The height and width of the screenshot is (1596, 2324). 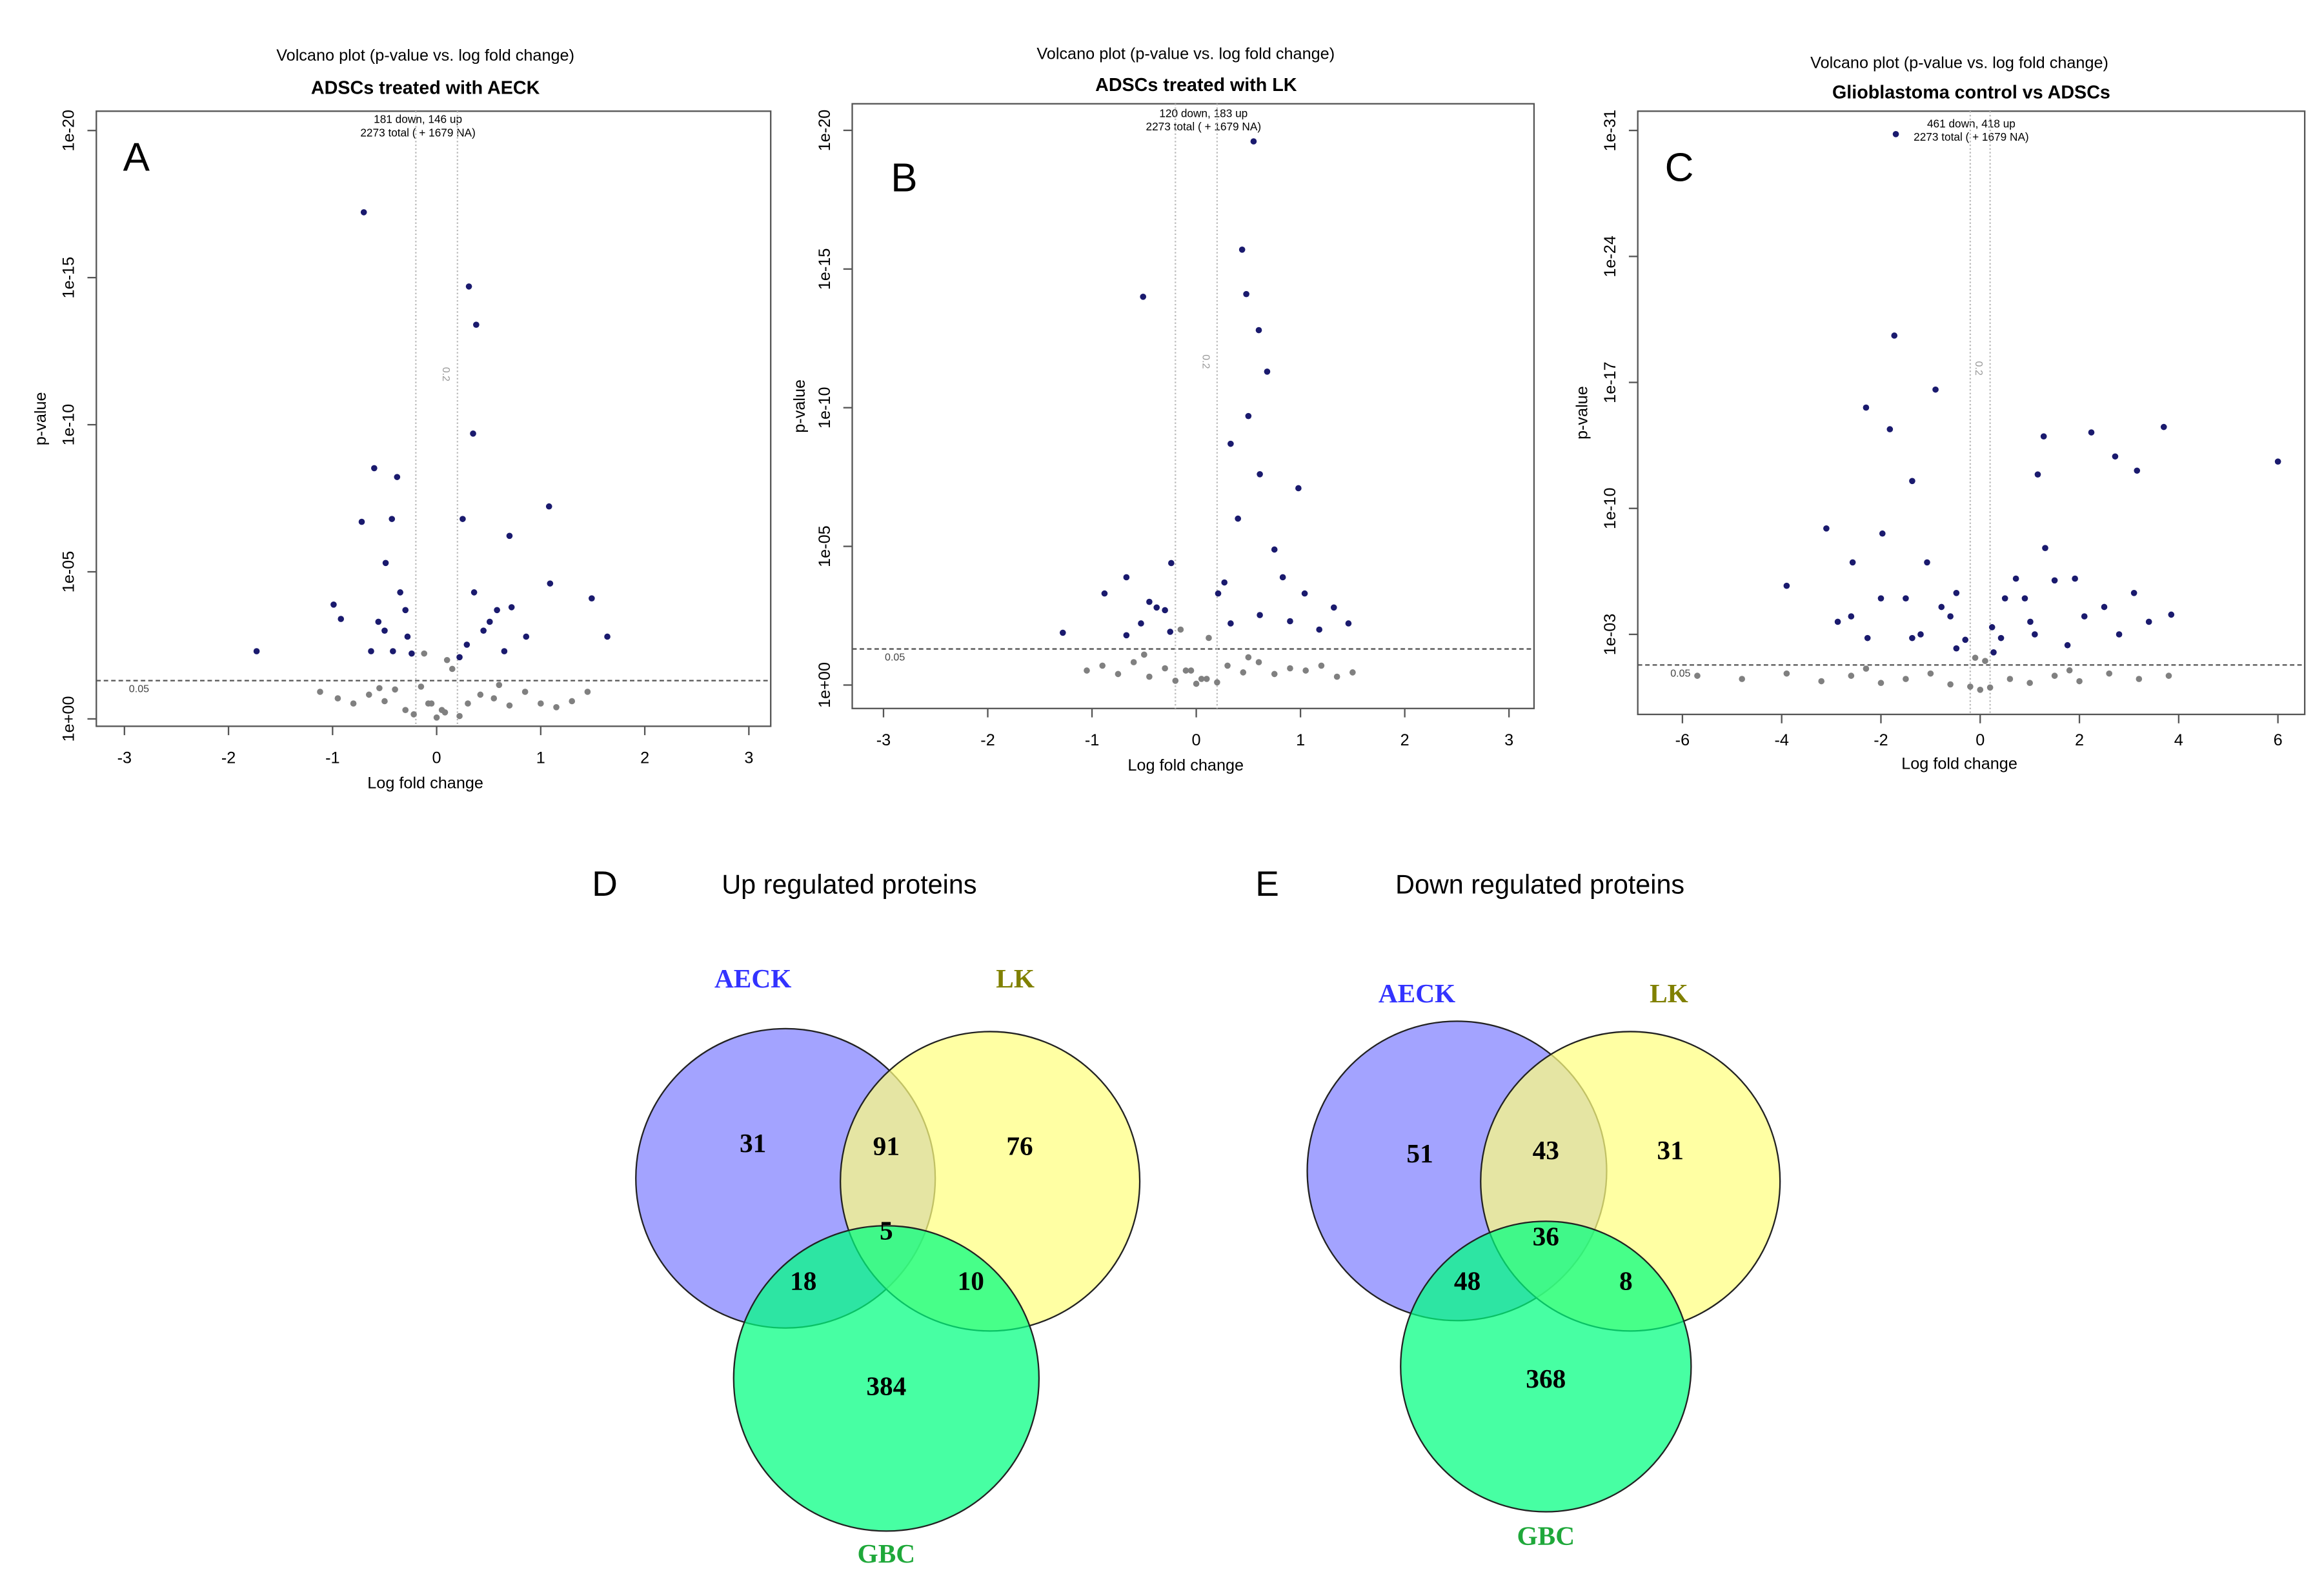 What do you see at coordinates (1539, 884) in the screenshot?
I see `venn-title: Down regulated proteins` at bounding box center [1539, 884].